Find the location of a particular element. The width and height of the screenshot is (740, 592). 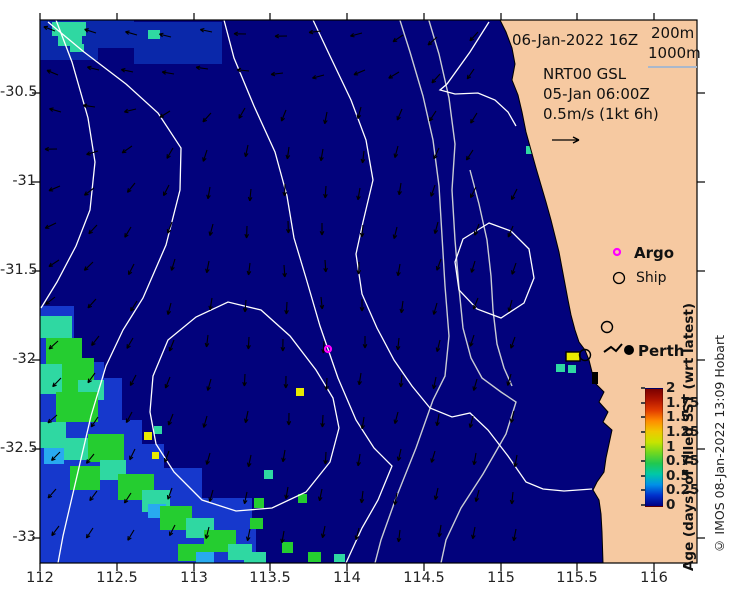

y-axis-tick-label: -33 is located at coordinates (24, 537).